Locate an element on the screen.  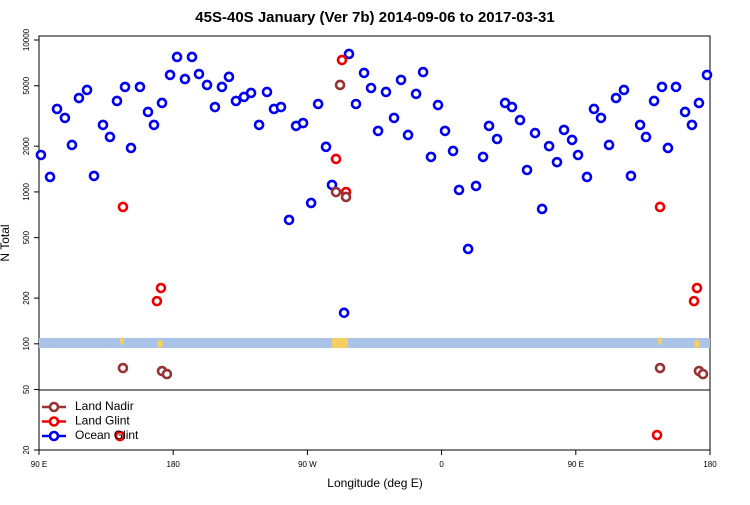
x-tick-label: 90 W is located at coordinates (307, 464).